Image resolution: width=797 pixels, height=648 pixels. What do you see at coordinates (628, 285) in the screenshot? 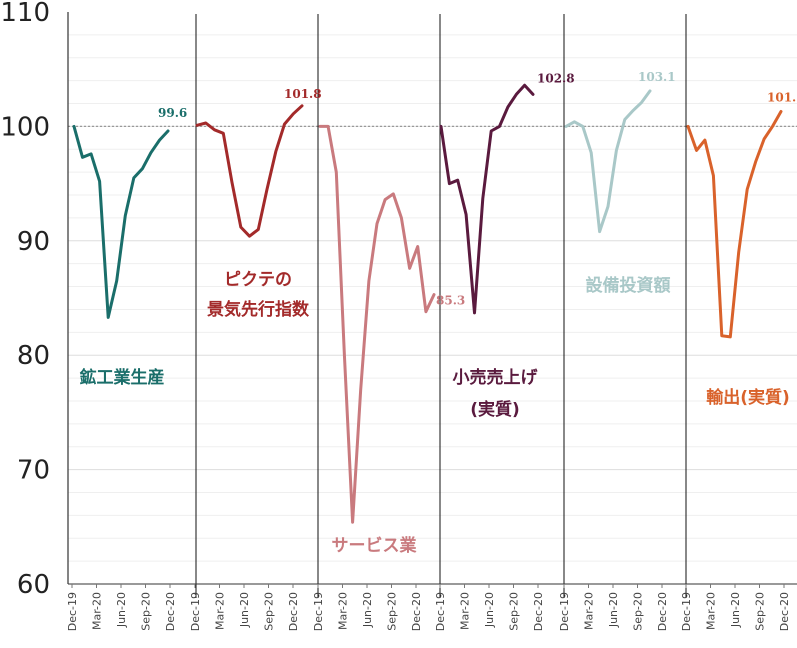
I see `panel-label: 設備投資額` at bounding box center [628, 285].